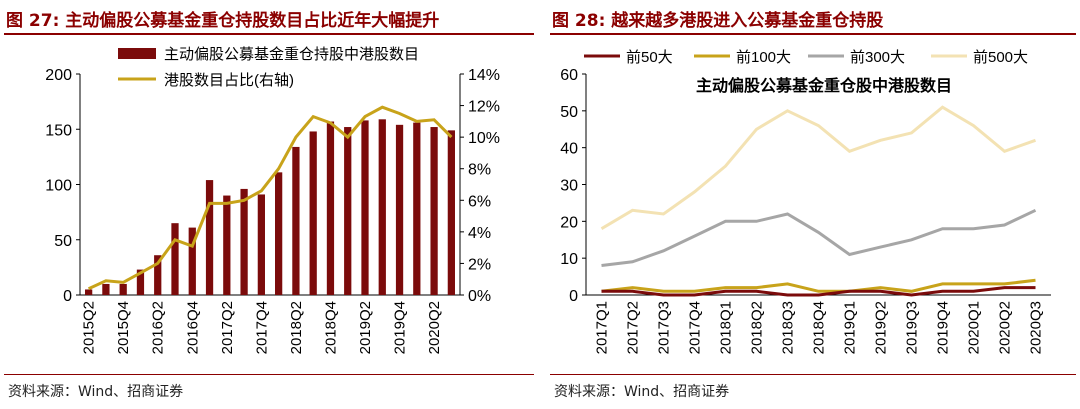 The height and width of the screenshot is (409, 1080). Describe the element at coordinates (33, 21) in the screenshot. I see `figure-label: 图 27:` at that location.